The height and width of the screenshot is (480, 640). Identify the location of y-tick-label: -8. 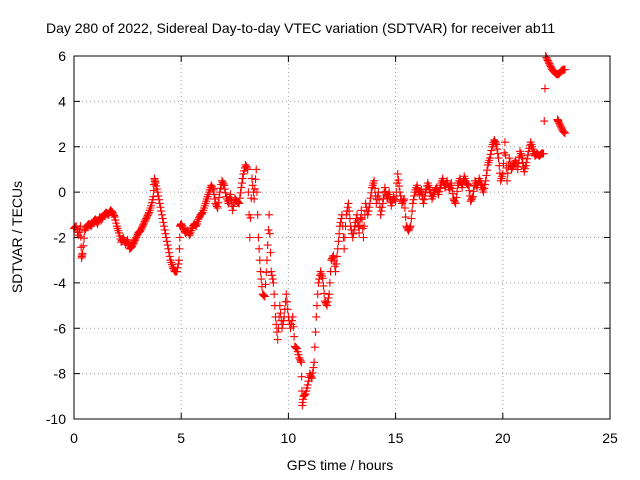
(60, 374).